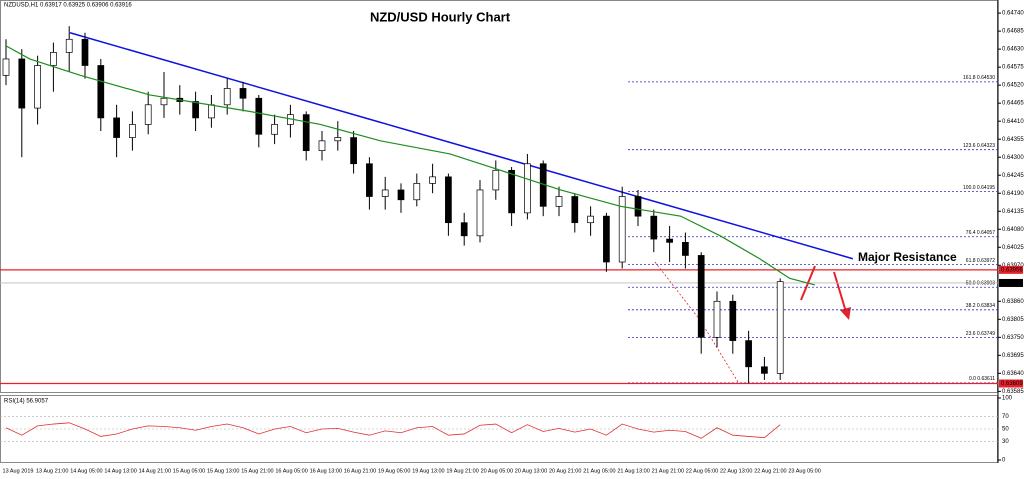 This screenshot has width=1024, height=479. What do you see at coordinates (668, 471) in the screenshot?
I see `x-tick-label: 21 Aug 21:00` at bounding box center [668, 471].